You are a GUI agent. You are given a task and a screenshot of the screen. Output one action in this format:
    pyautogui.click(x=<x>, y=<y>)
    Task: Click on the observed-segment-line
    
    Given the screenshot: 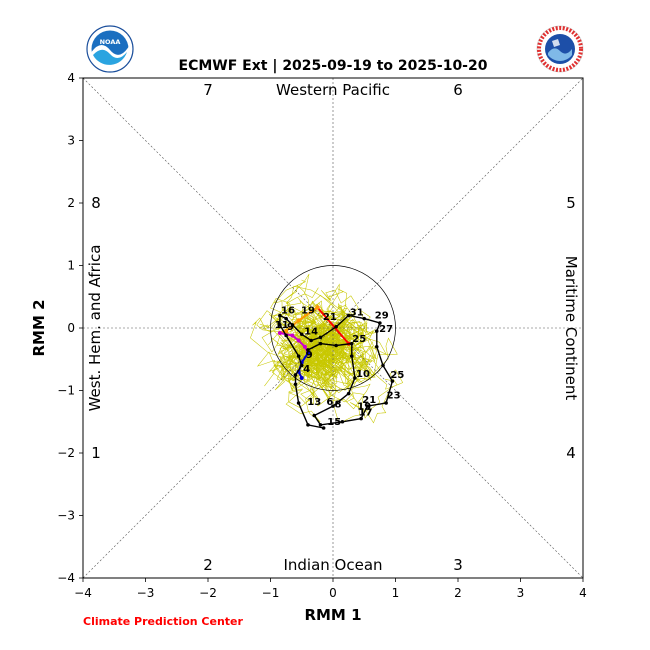 What is the action you would take?
    pyautogui.click(x=333, y=325)
    